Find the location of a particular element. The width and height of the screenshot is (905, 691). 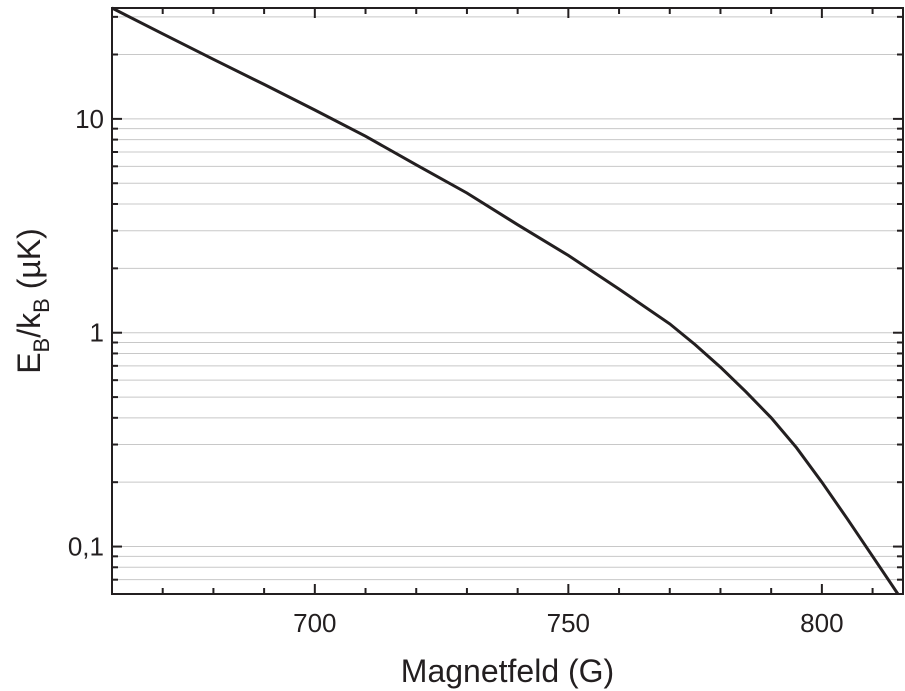

y-axis-title: EB/kB (µK) is located at coordinates (32, 301).